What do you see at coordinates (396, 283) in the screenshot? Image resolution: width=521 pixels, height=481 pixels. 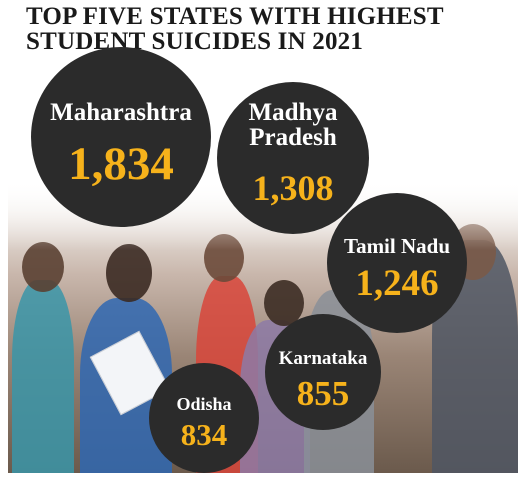 I see `bubble-value: 1,246` at bounding box center [396, 283].